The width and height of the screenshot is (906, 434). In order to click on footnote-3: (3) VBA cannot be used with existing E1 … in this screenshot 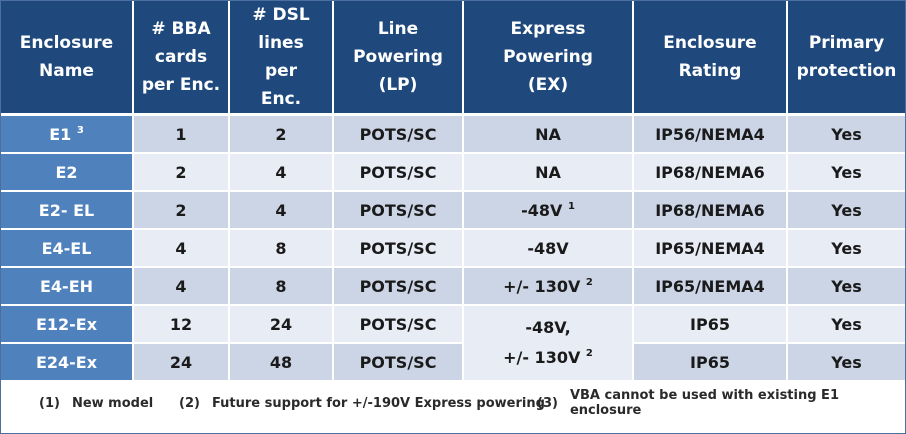, I will do `click(688, 403)`.